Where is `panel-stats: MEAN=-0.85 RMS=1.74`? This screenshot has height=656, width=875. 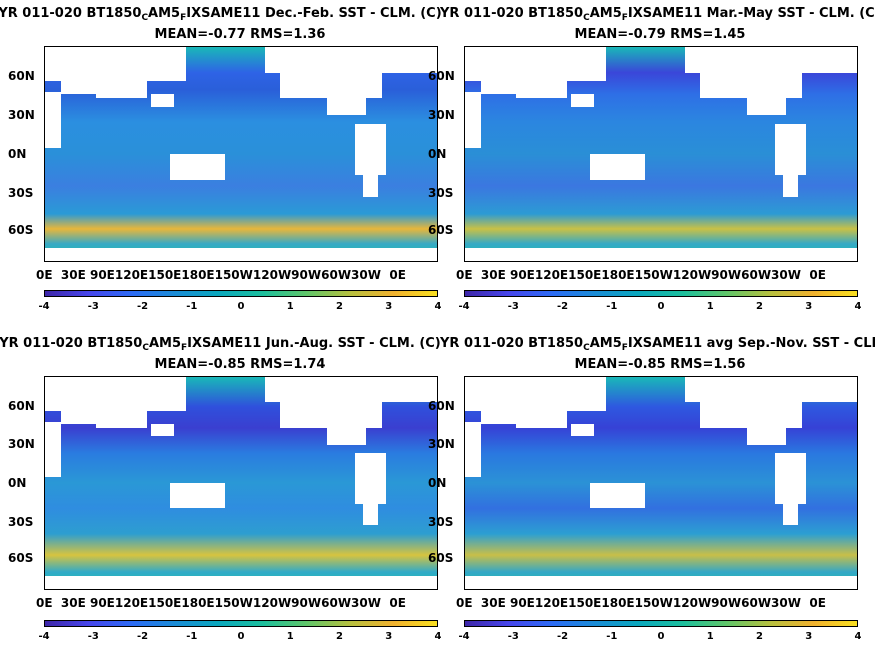 panel-stats: MEAN=-0.85 RMS=1.74 is located at coordinates (240, 364).